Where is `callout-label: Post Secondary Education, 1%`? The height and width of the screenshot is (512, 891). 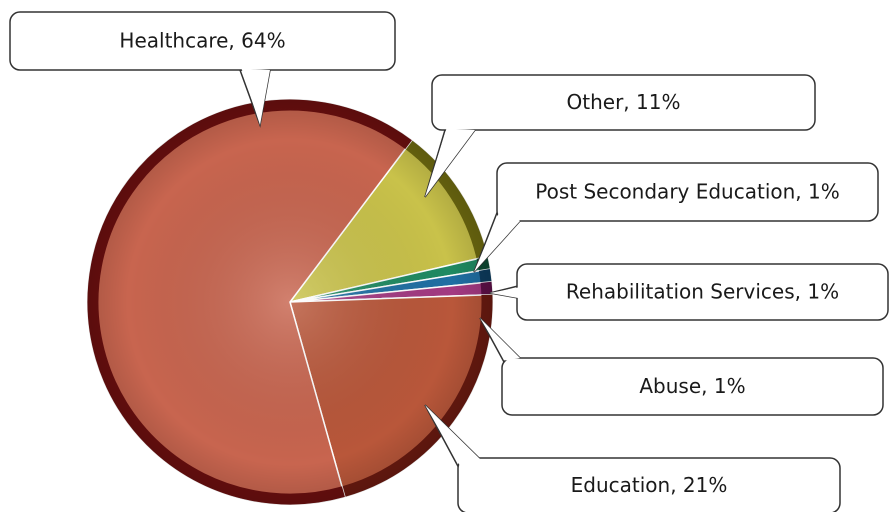 callout-label: Post Secondary Education, 1% is located at coordinates (687, 192).